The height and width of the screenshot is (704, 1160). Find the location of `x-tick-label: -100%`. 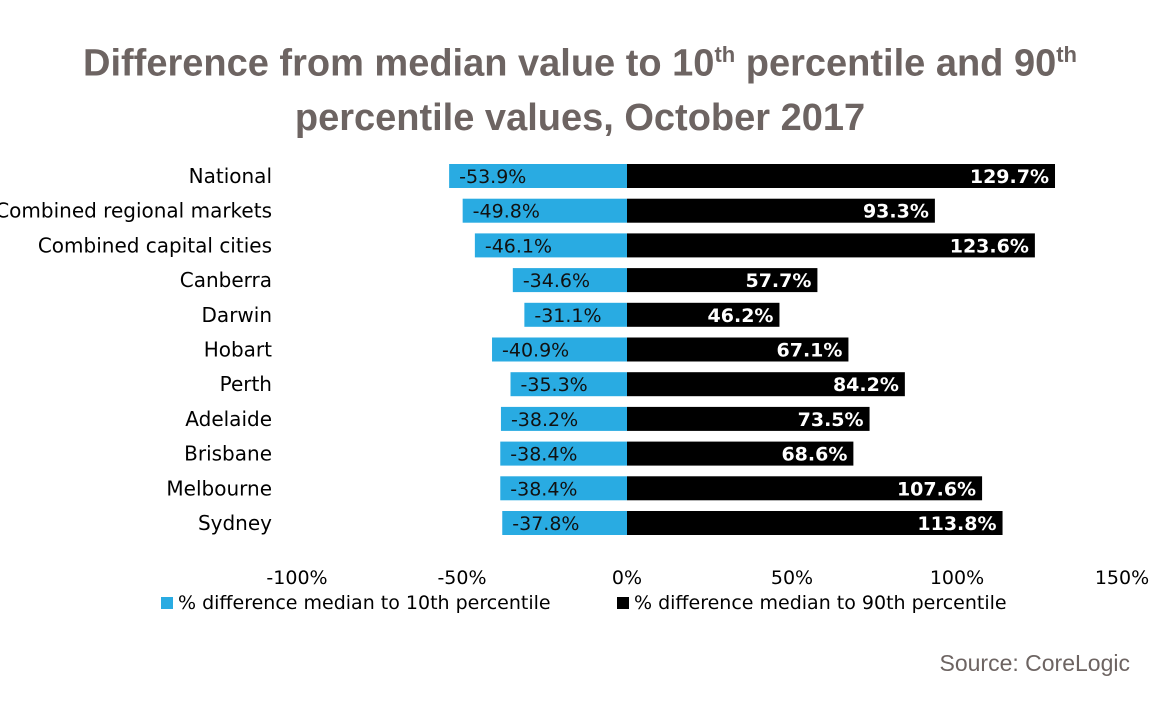

x-tick-label: -100% is located at coordinates (296, 578).